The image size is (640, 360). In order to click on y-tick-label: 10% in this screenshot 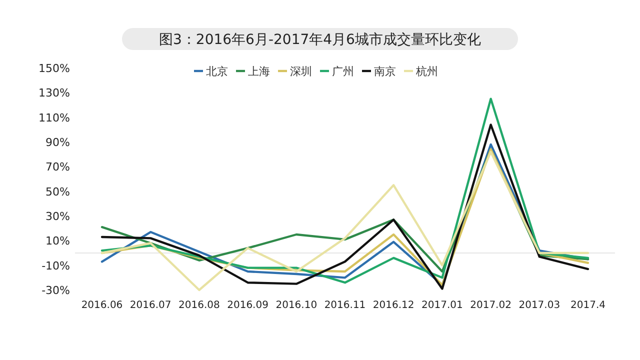, I will do `click(58, 241)`.